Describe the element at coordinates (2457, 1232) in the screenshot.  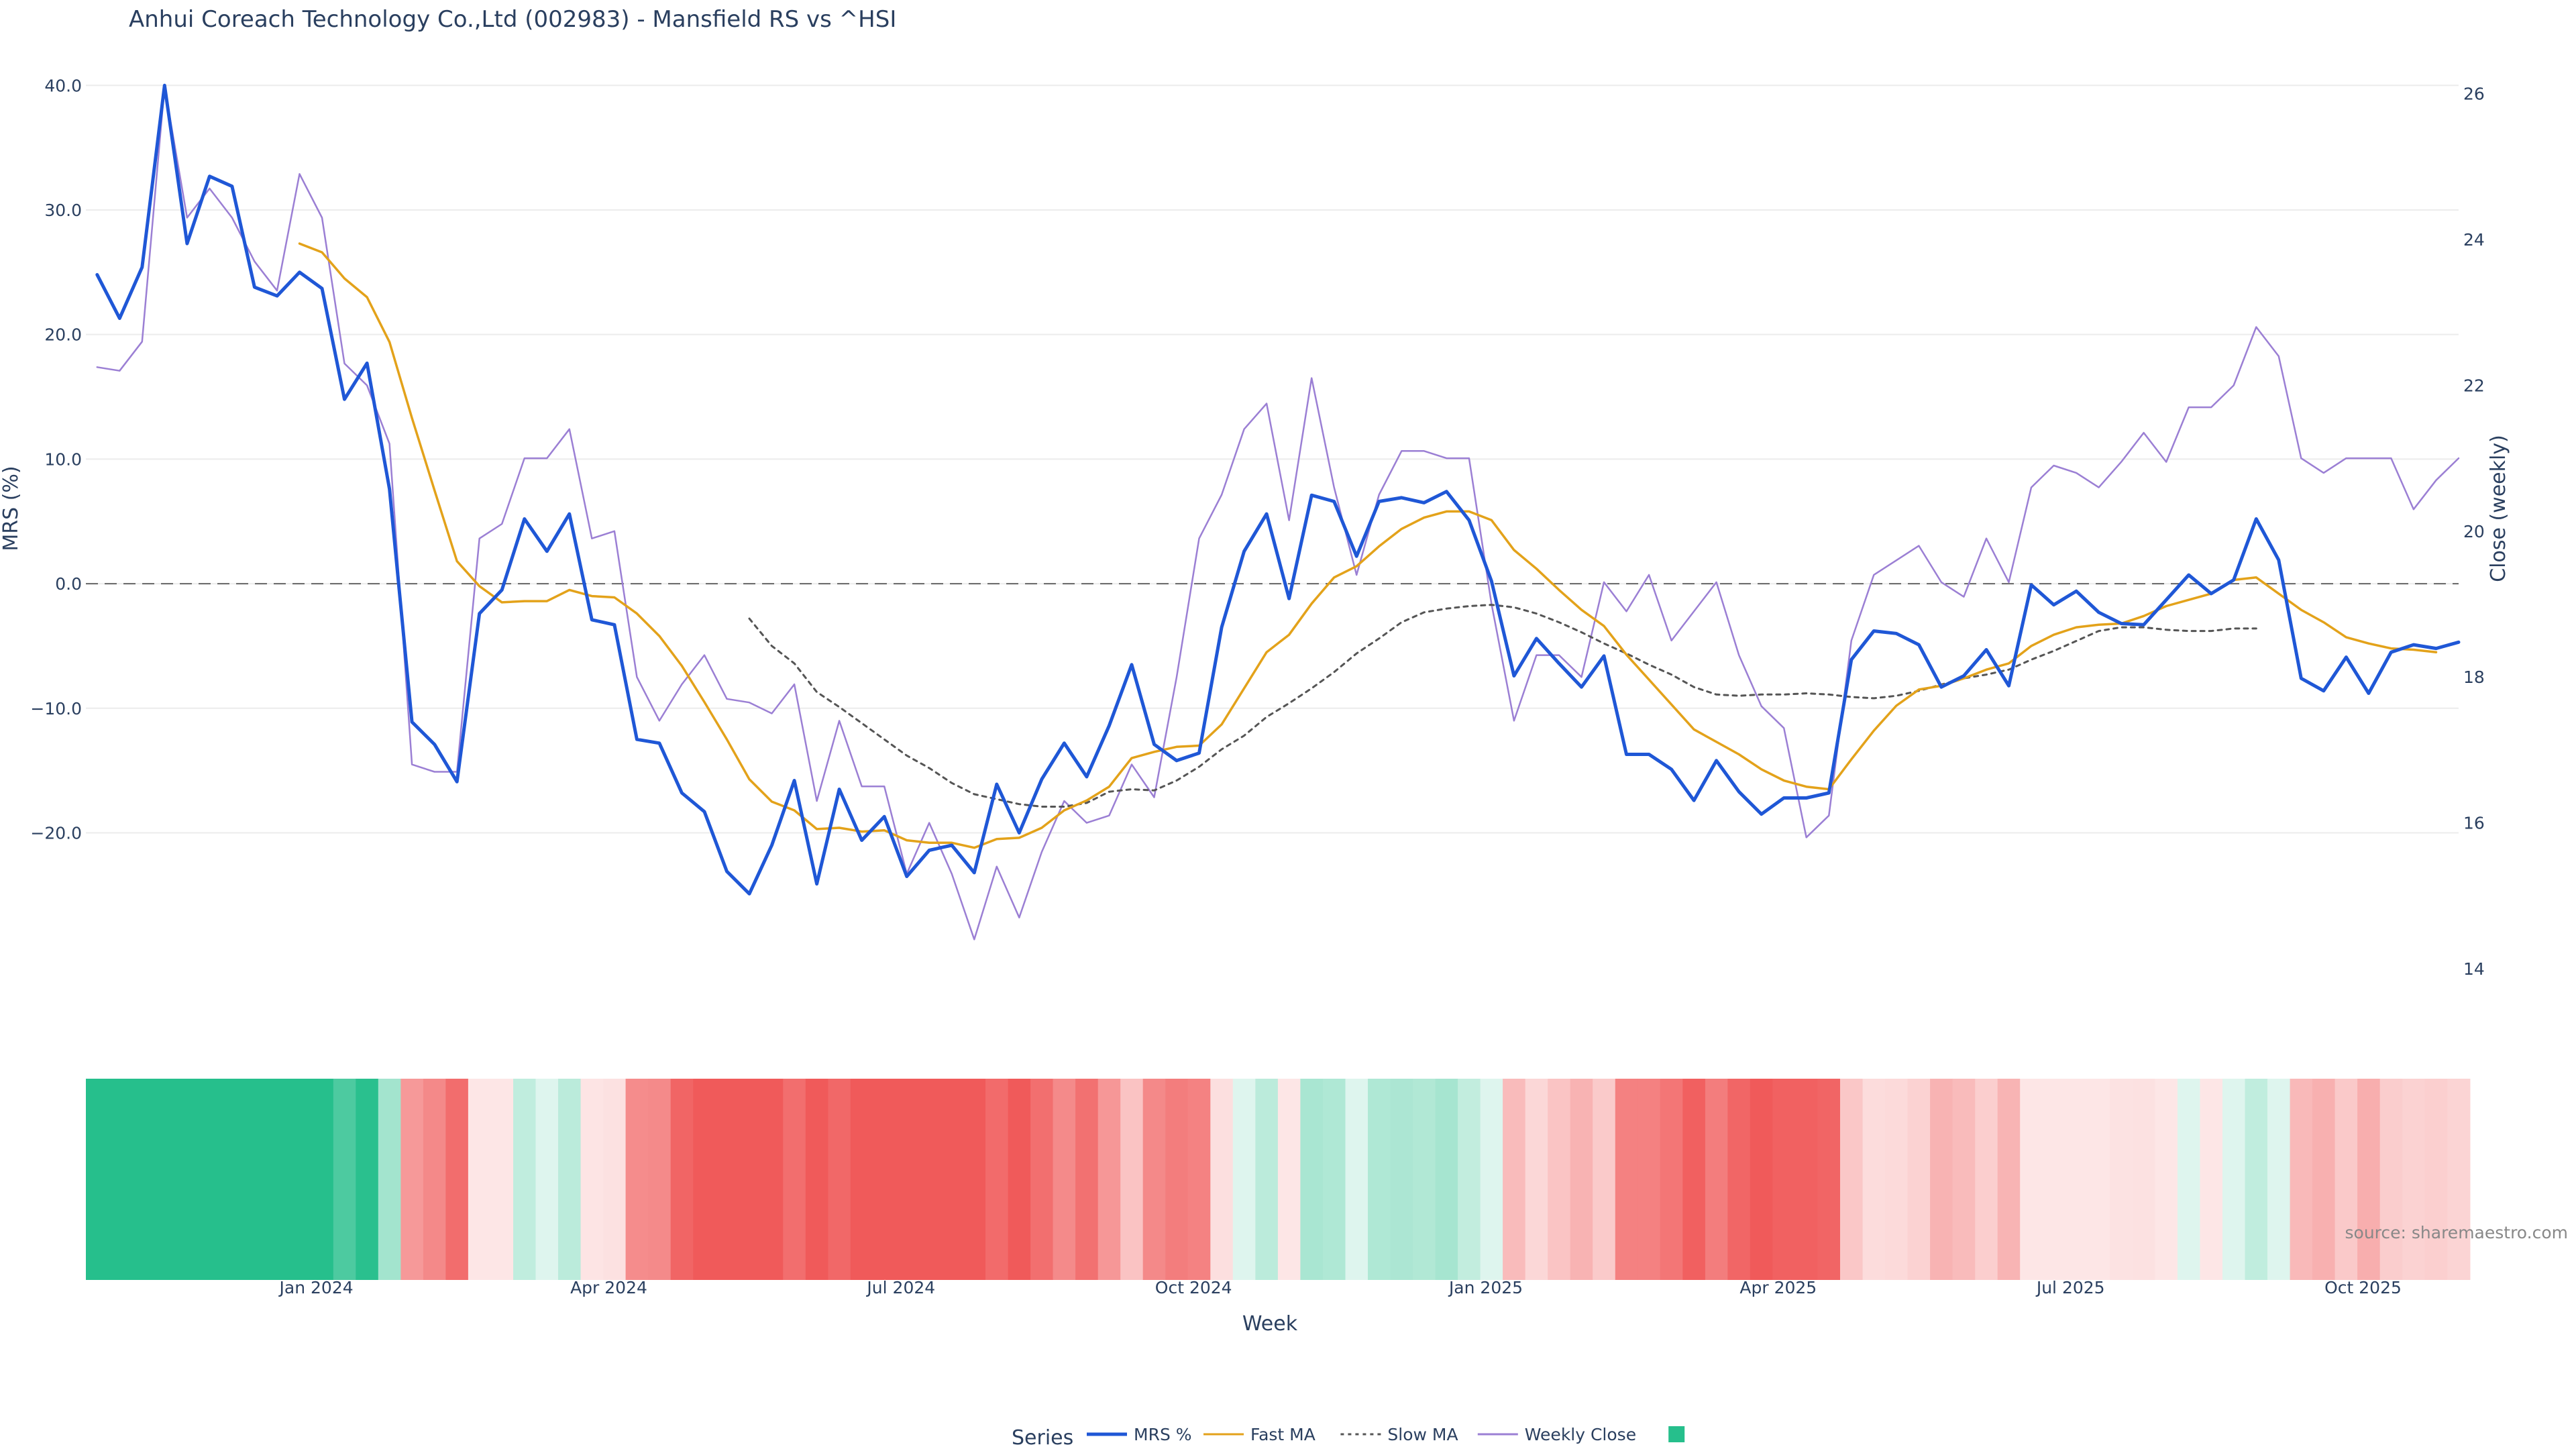
I see `source-note: source: sharemaestro.com` at that location.